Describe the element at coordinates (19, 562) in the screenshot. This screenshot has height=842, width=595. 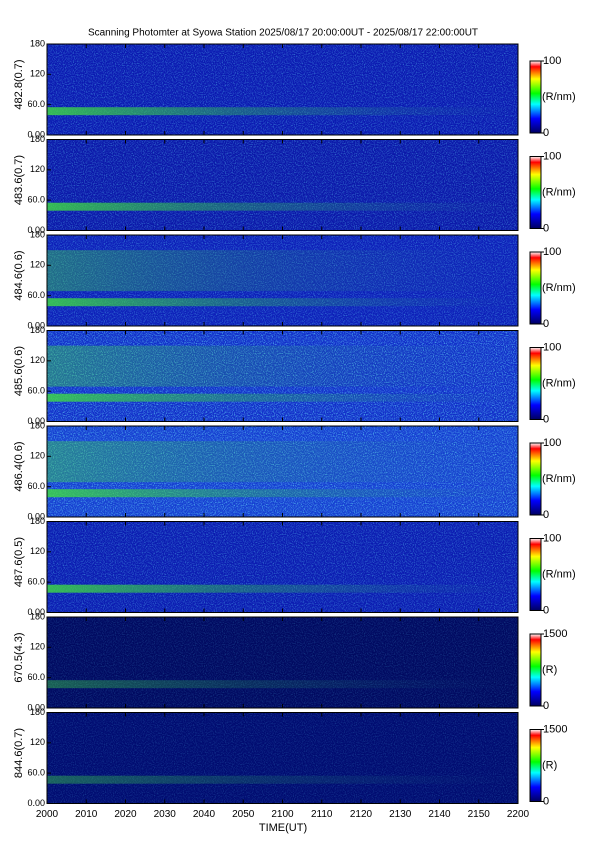
I see `y-axis-label: 487.6(0.5)` at that location.